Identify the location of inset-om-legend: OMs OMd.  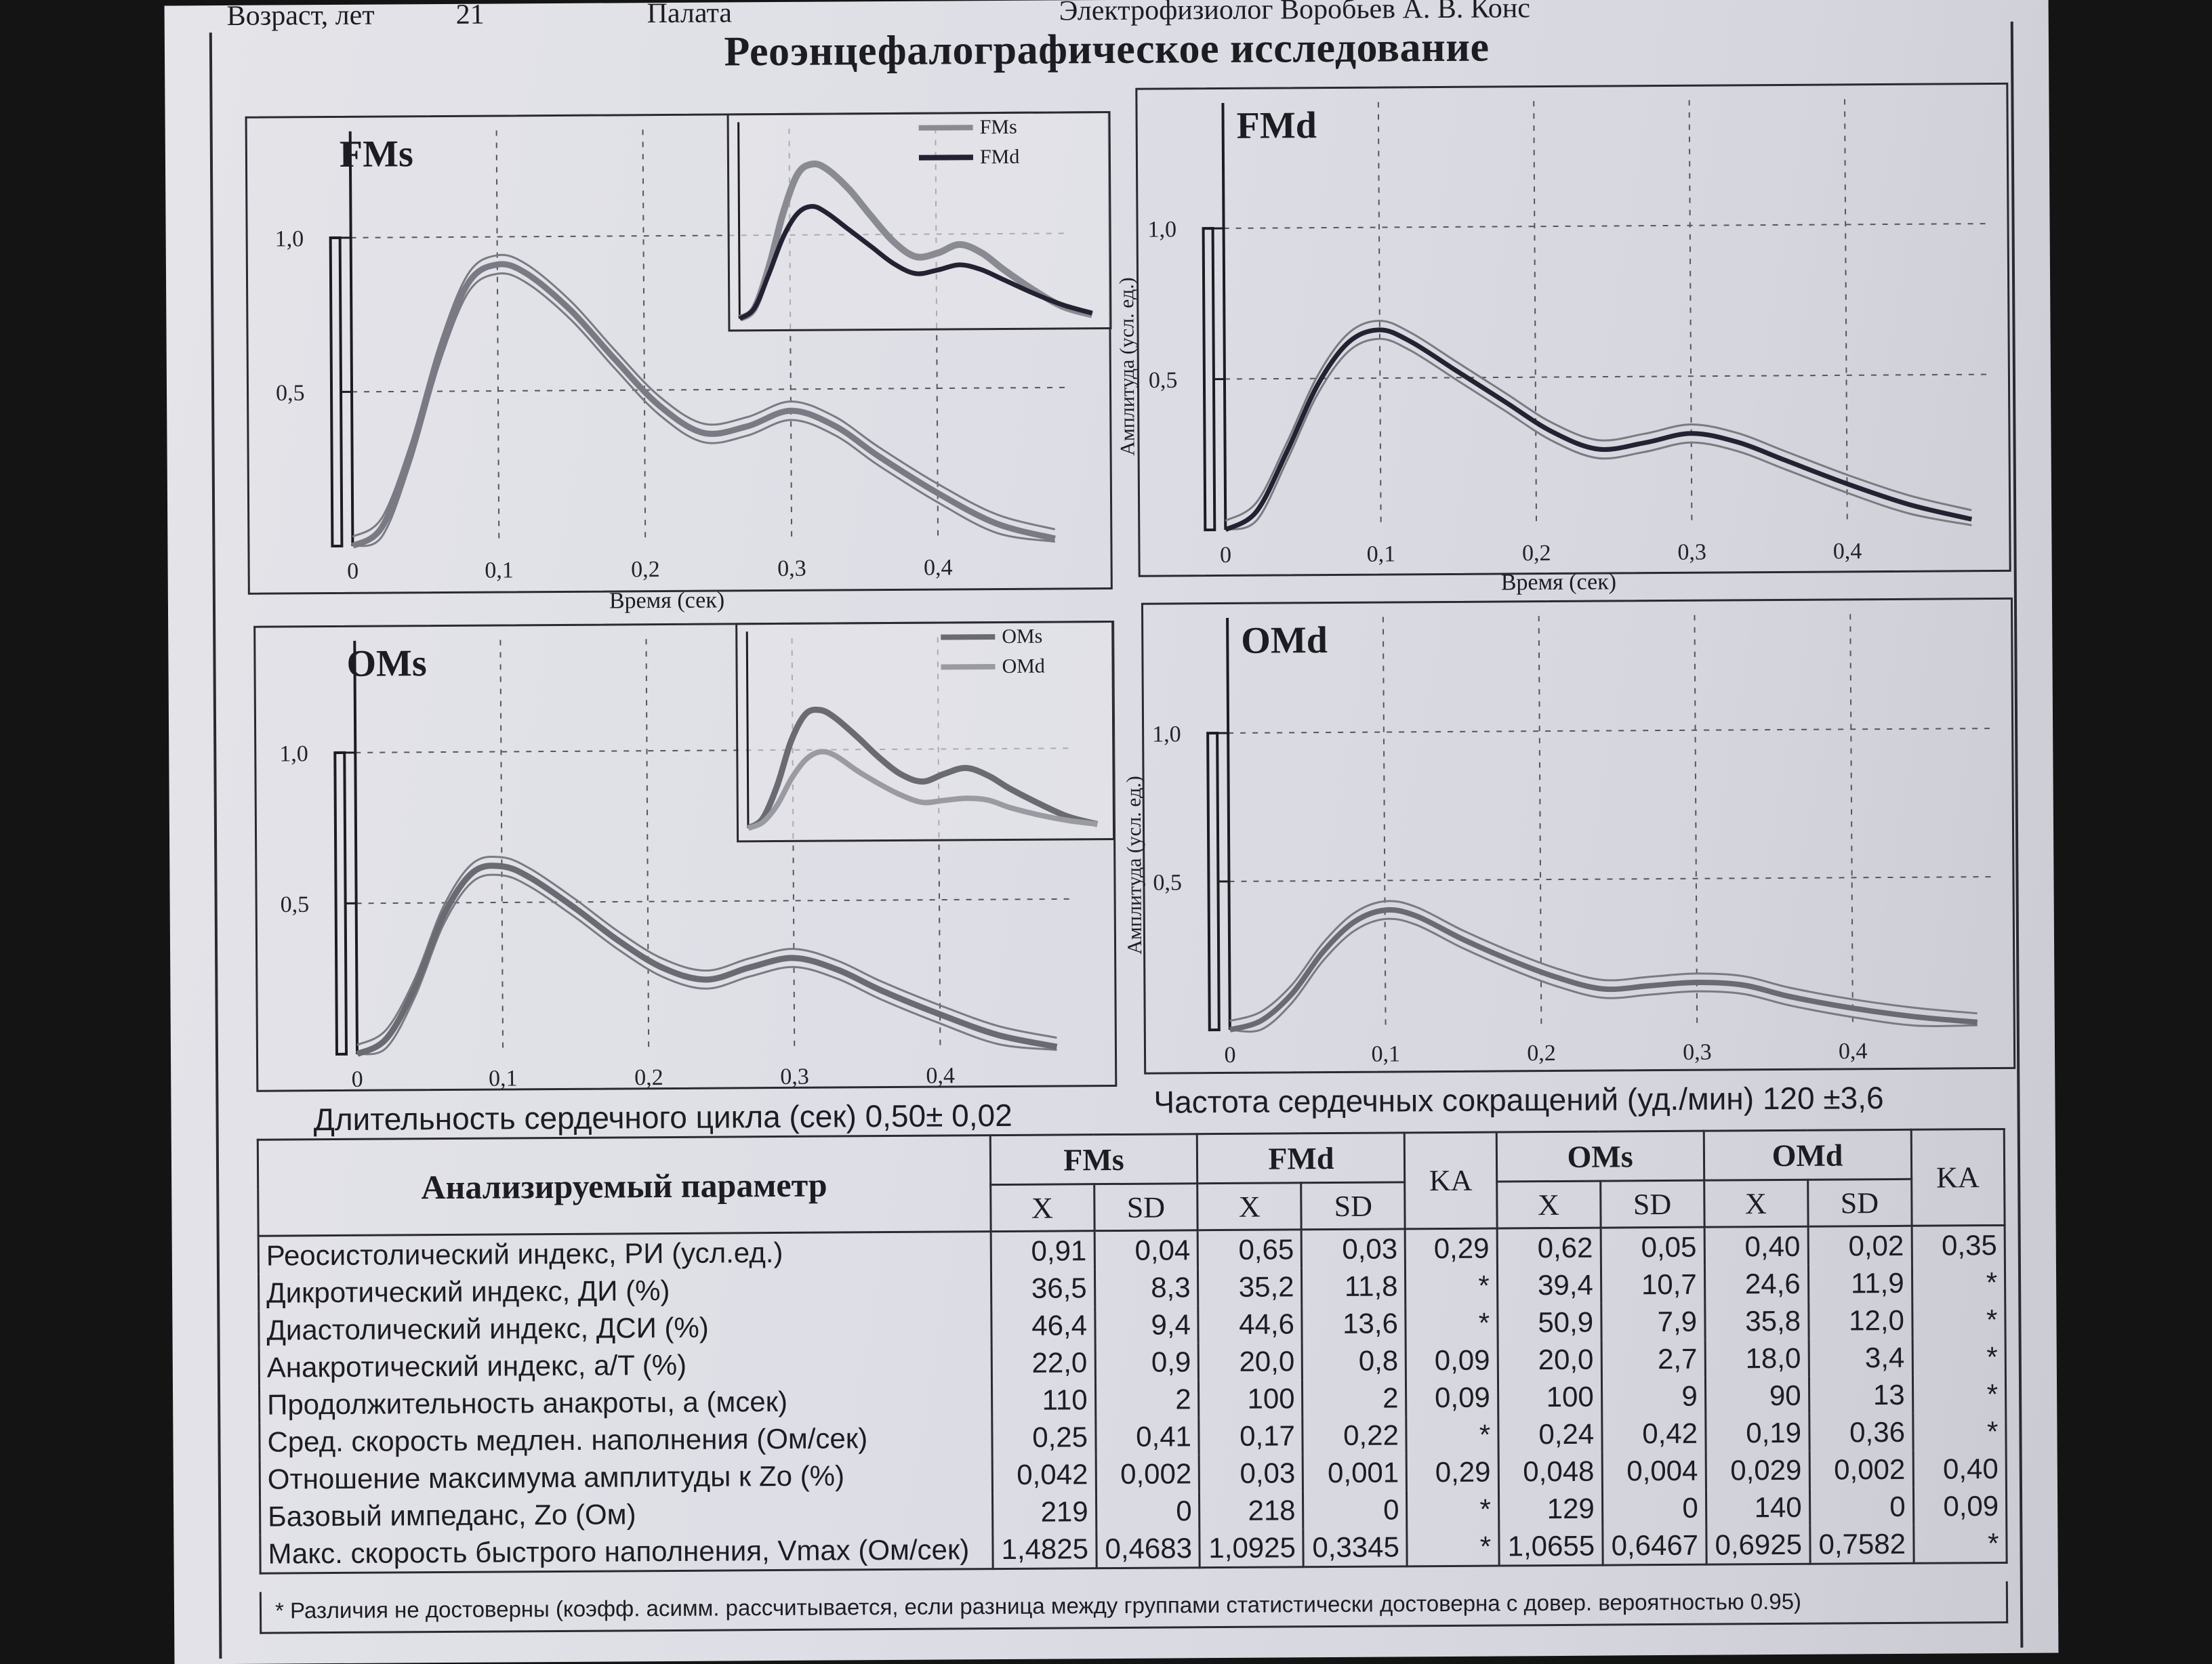
(993, 652).